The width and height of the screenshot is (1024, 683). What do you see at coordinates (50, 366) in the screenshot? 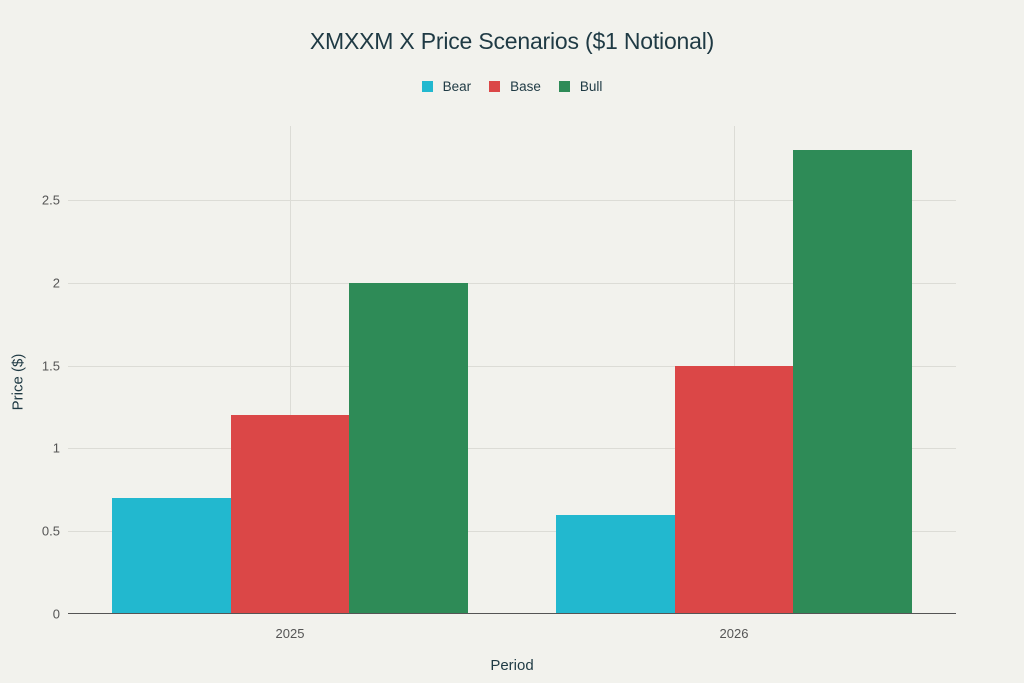
I see `y-tick-label: 1.5` at bounding box center [50, 366].